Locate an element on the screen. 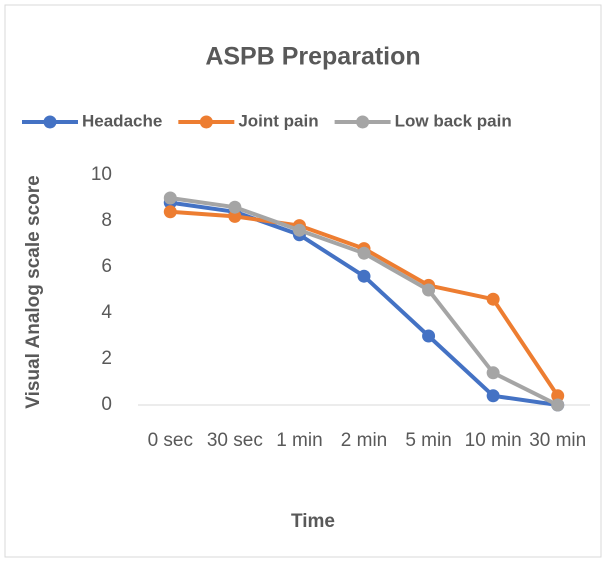 This screenshot has width=607, height=566. x-tick-label: 2 min is located at coordinates (364, 440).